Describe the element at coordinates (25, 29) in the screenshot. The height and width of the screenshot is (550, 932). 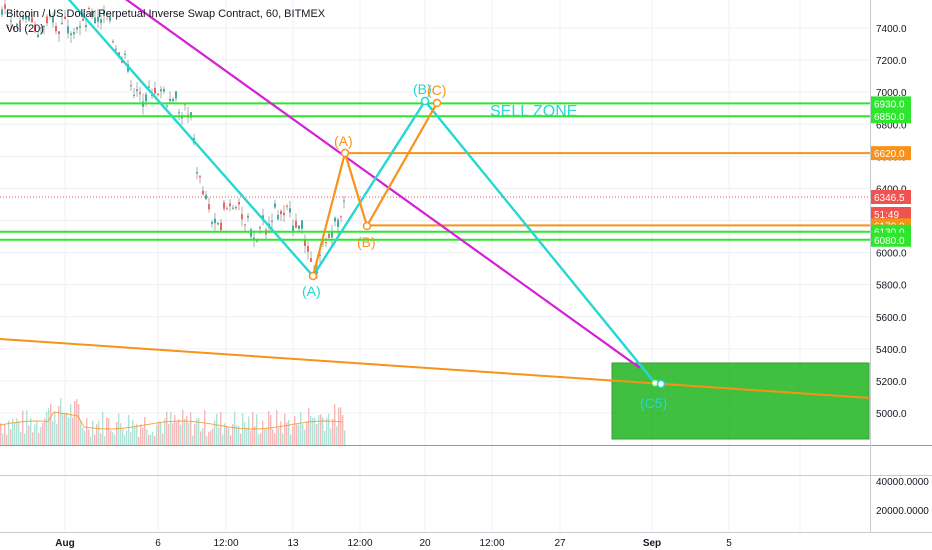
I see `volume-indicator-label: Vol (20)` at that location.